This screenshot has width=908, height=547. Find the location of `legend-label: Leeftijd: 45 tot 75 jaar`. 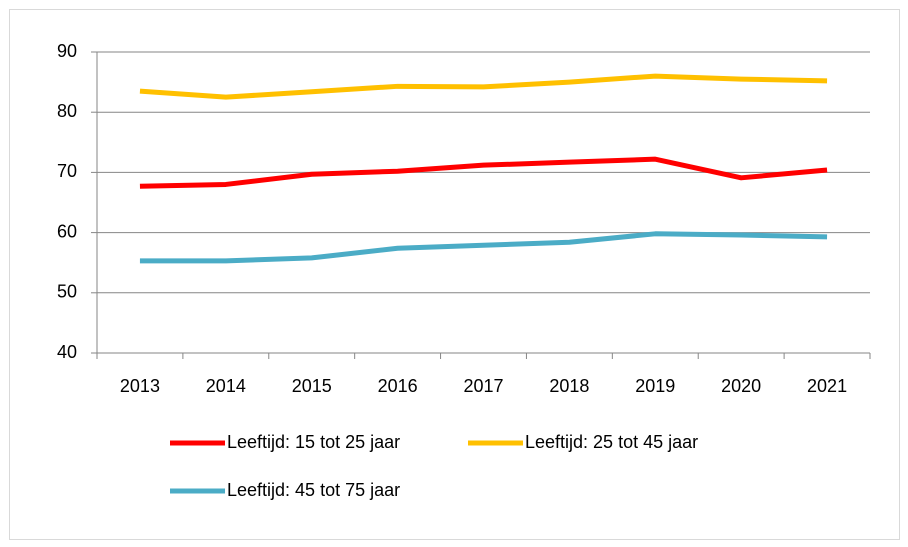

legend-label: Leeftijd: 45 tot 75 jaar is located at coordinates (313, 490).